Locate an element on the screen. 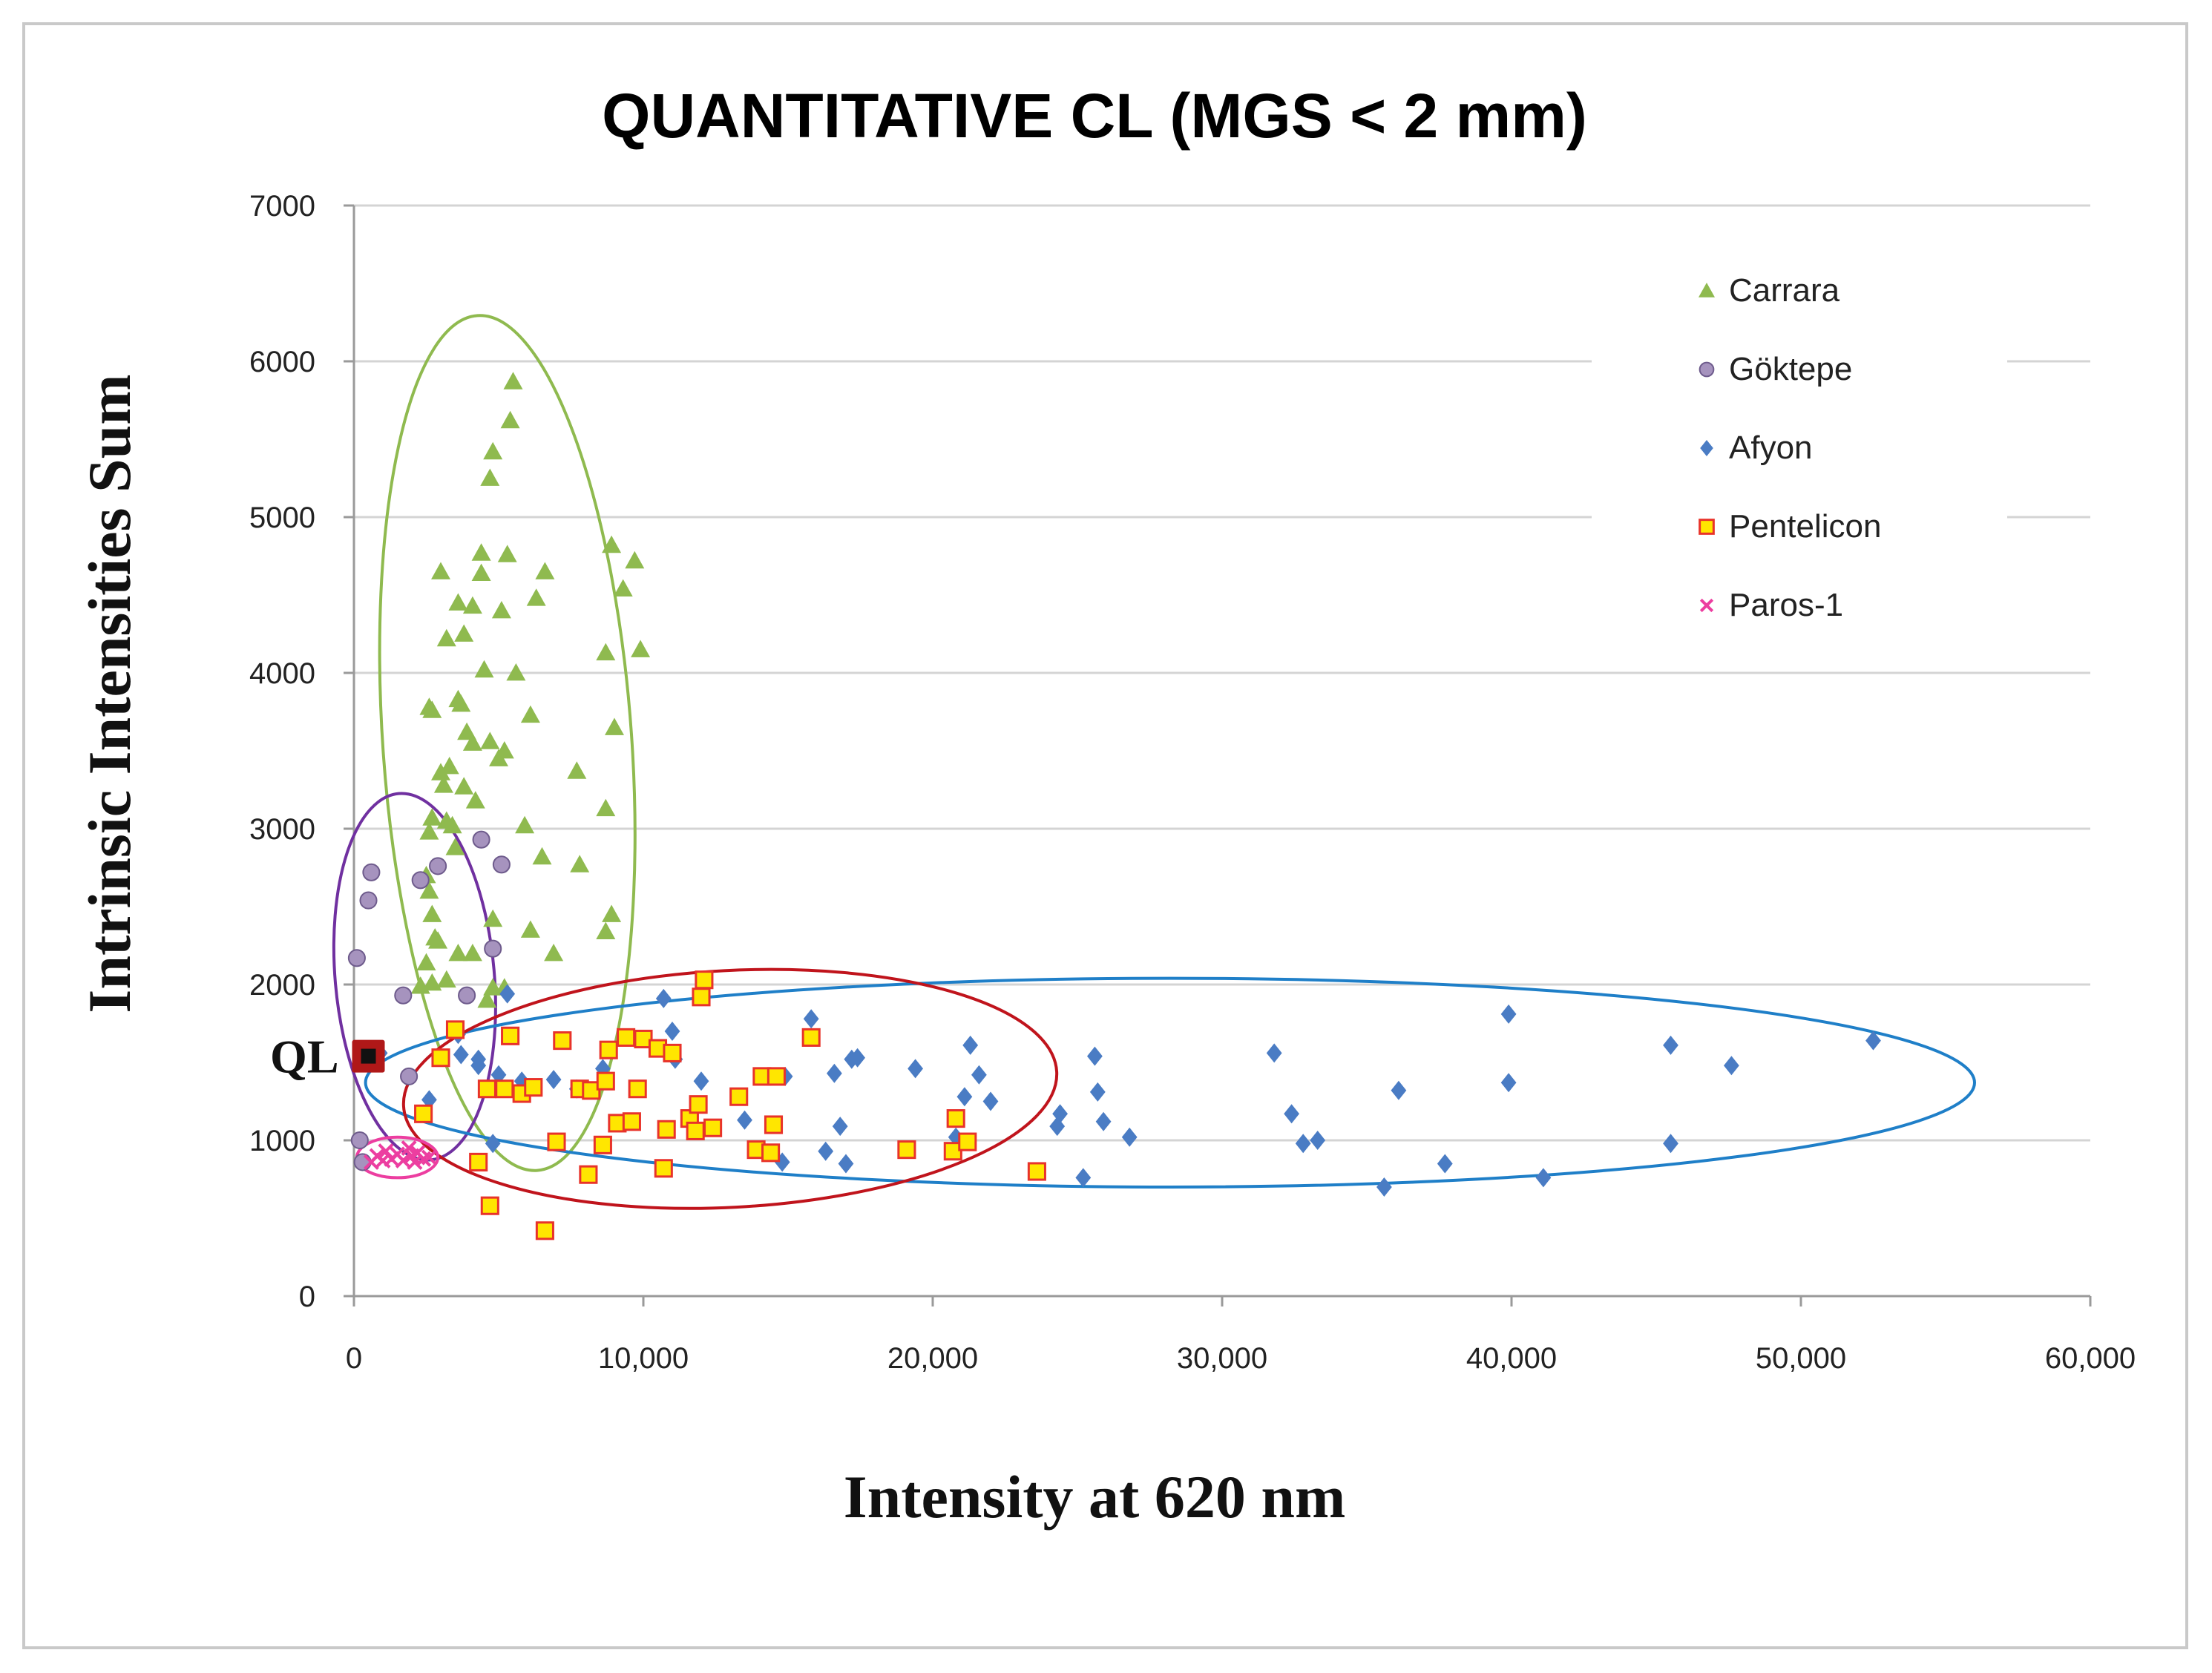 Image resolution: width=2212 pixels, height=1673 pixels. x-tick-label: 50,000 is located at coordinates (1801, 1358).